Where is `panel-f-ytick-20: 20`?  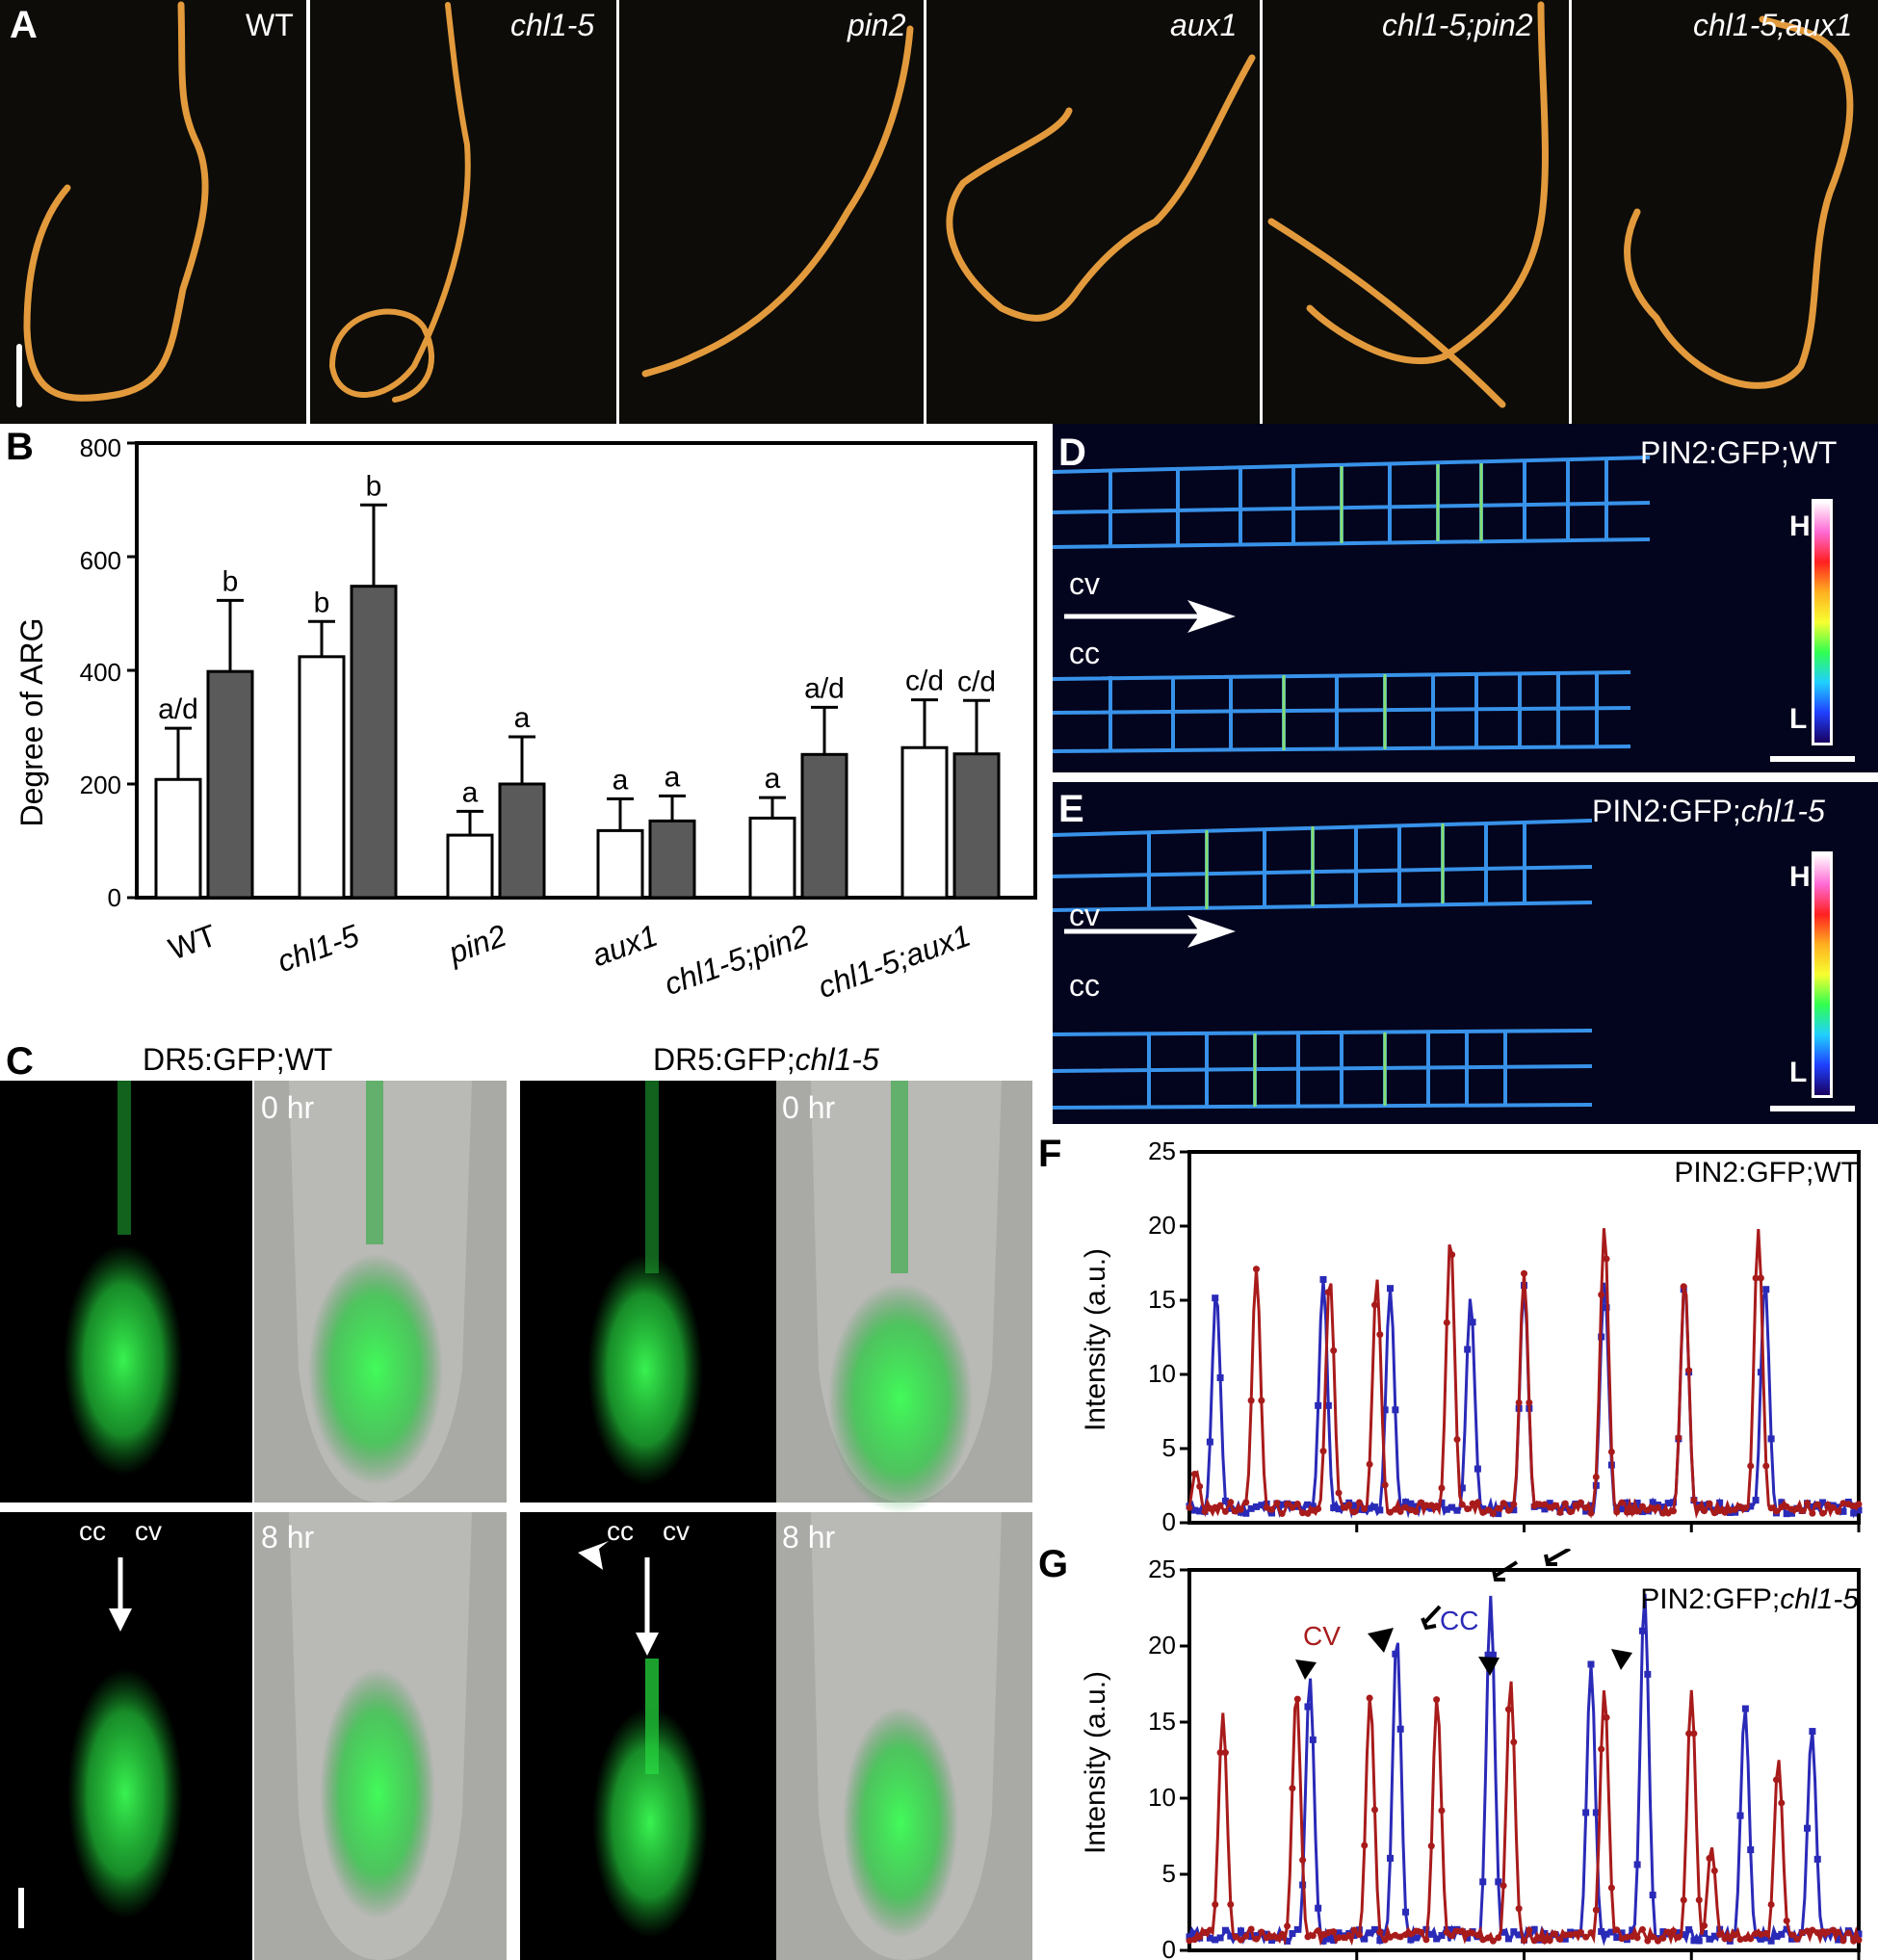
panel-f-ytick-20: 20 is located at coordinates (1162, 1225).